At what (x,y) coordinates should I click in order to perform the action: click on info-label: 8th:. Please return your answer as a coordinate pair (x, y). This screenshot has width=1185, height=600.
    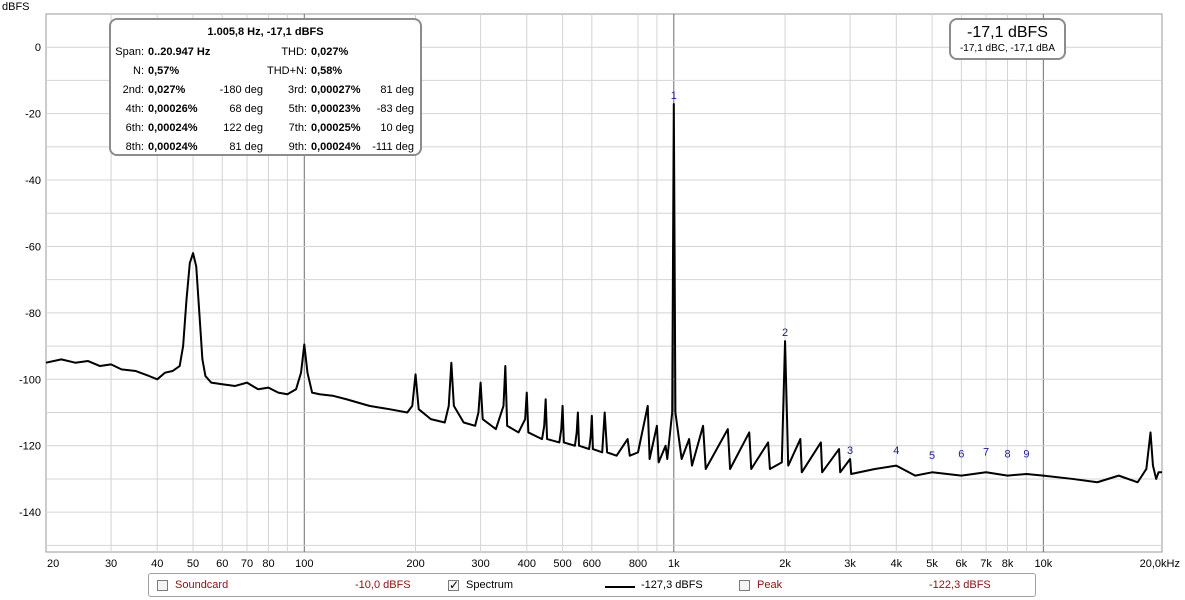
    Looking at the image, I should click on (134, 147).